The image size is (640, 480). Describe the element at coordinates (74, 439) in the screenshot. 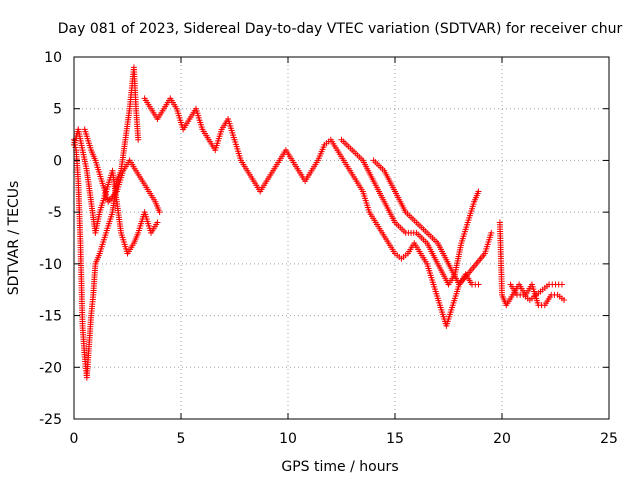

I see `x-tick-label: 0` at that location.